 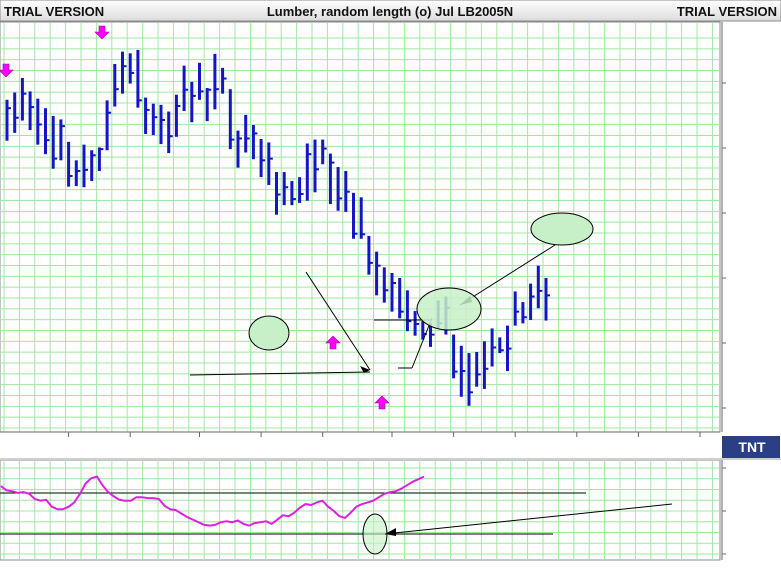 I want to click on trend-arrow-head, so click(x=365, y=369).